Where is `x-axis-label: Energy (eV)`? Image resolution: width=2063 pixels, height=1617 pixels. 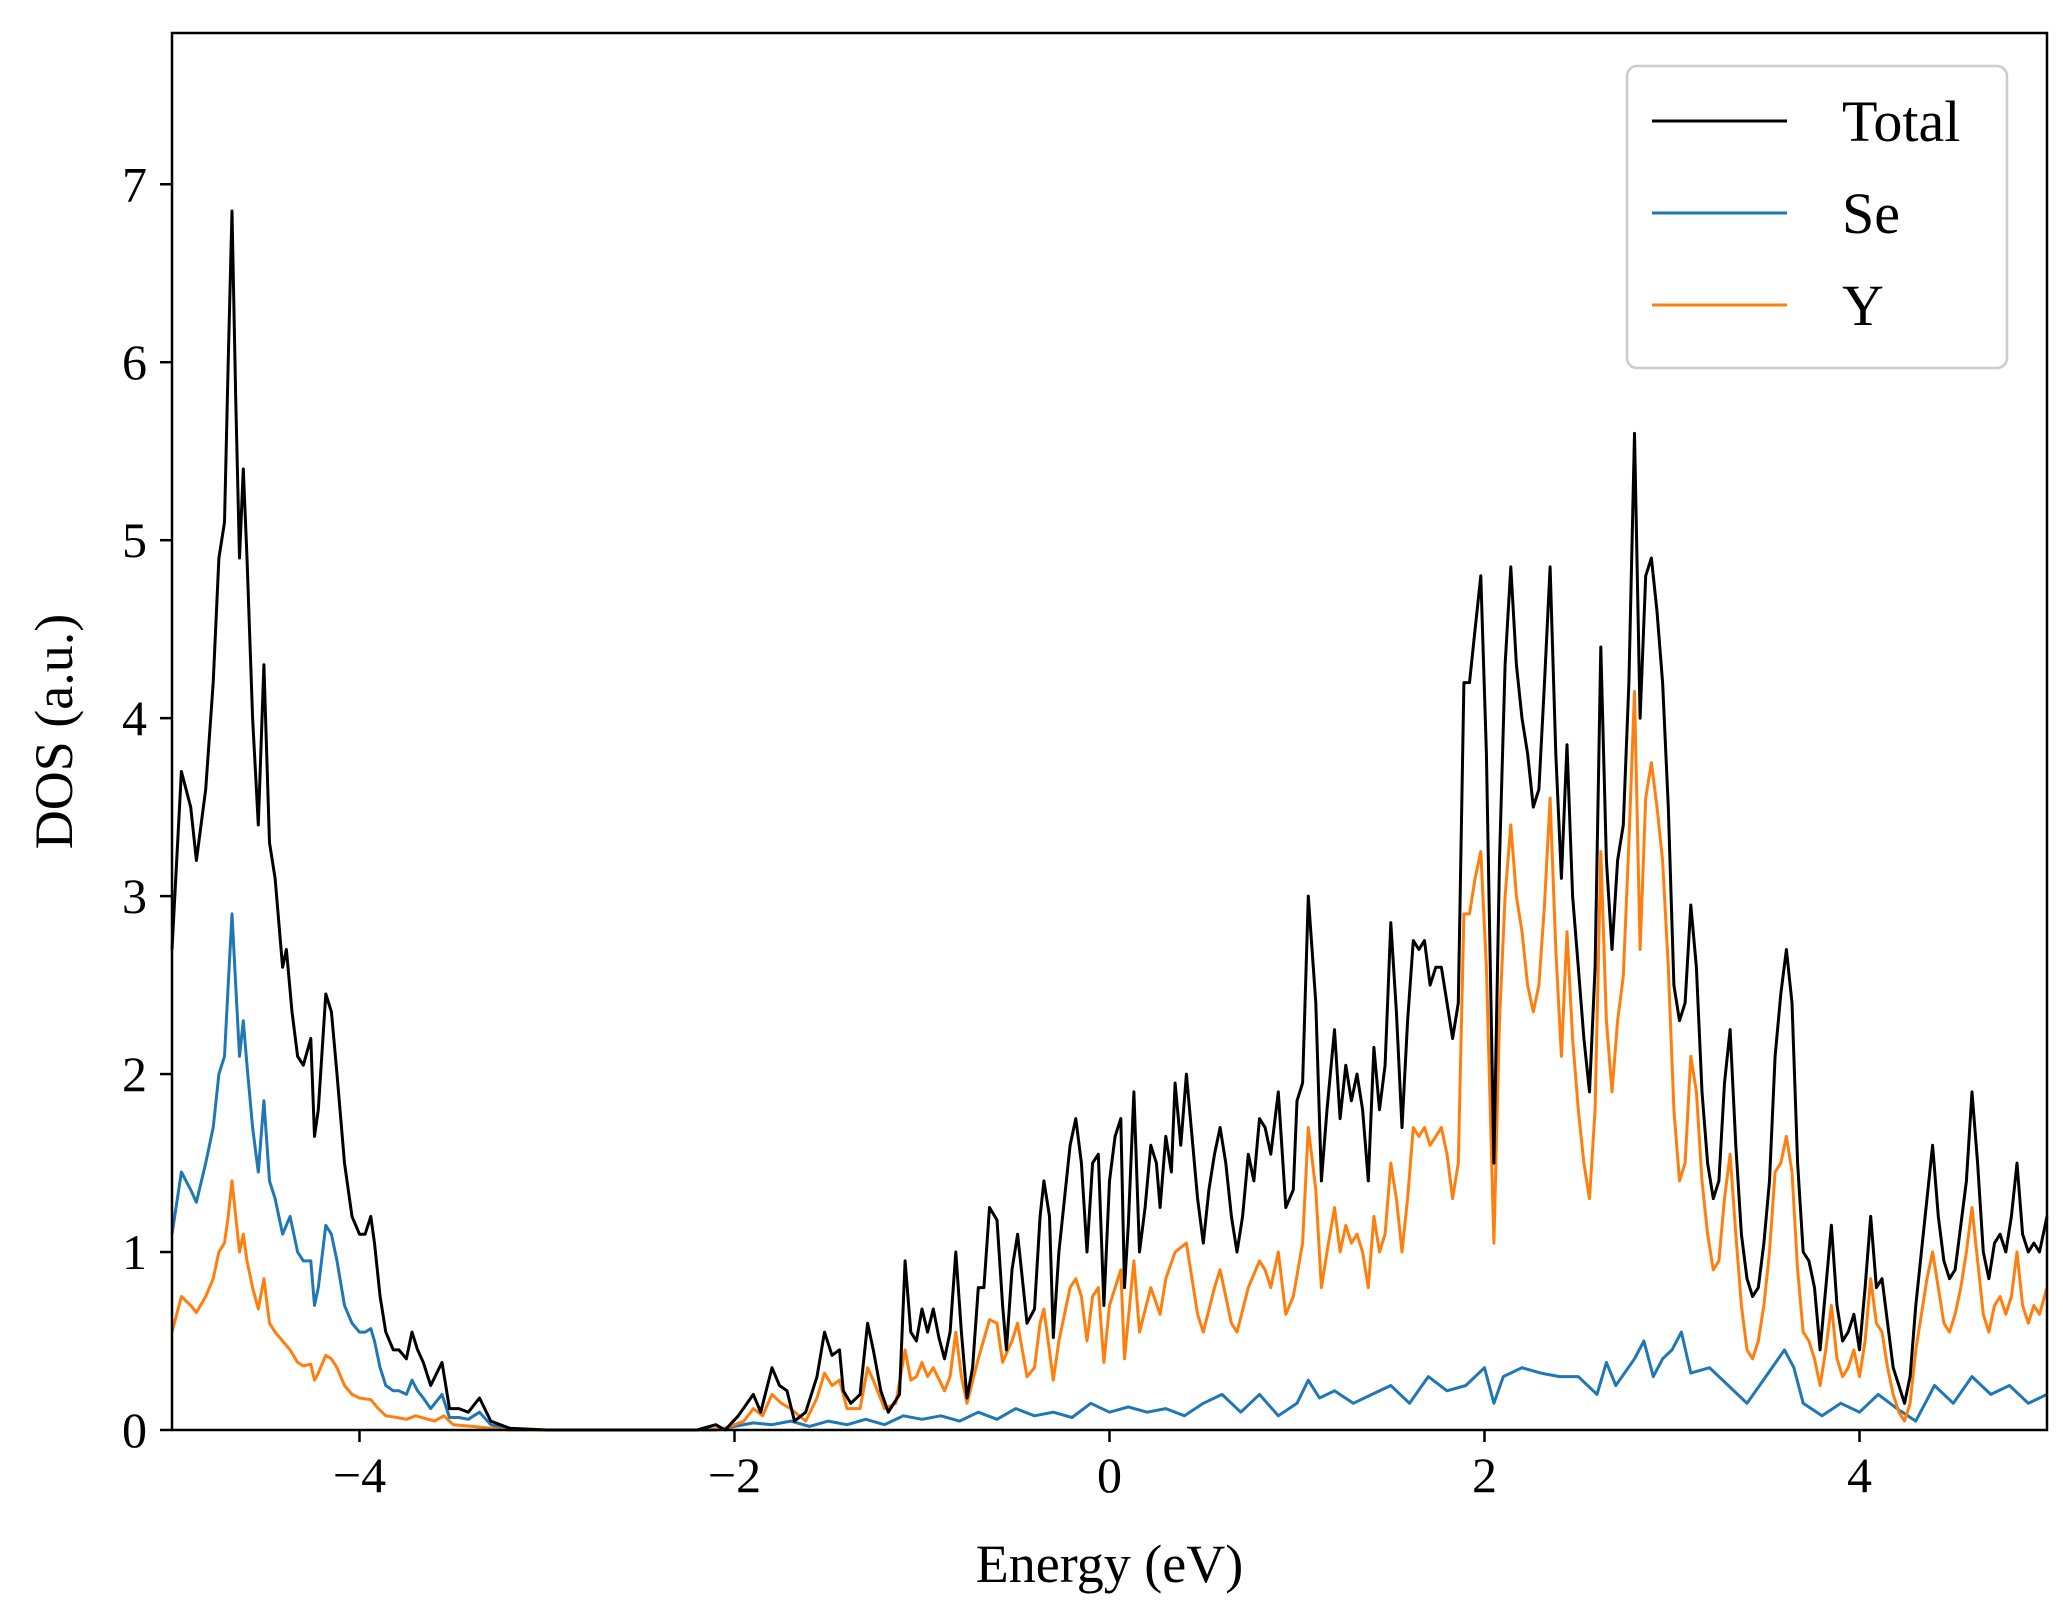 x-axis-label: Energy (eV) is located at coordinates (1109, 1564).